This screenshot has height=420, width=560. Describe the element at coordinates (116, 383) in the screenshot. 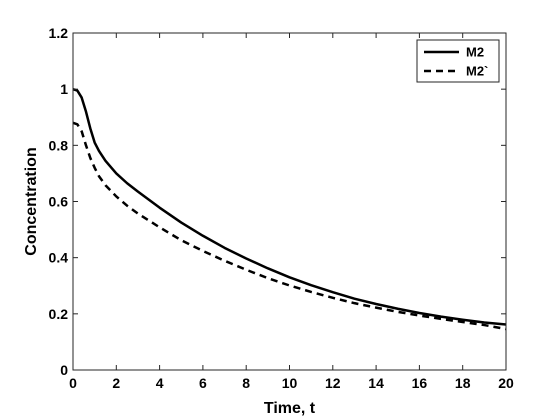

I see `x-tick-label: 2` at that location.